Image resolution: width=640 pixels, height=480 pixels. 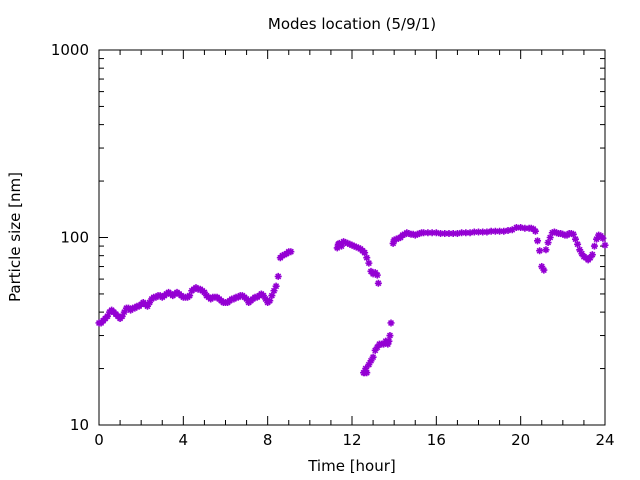 I want to click on x-tick-label: 0, so click(x=99, y=440).